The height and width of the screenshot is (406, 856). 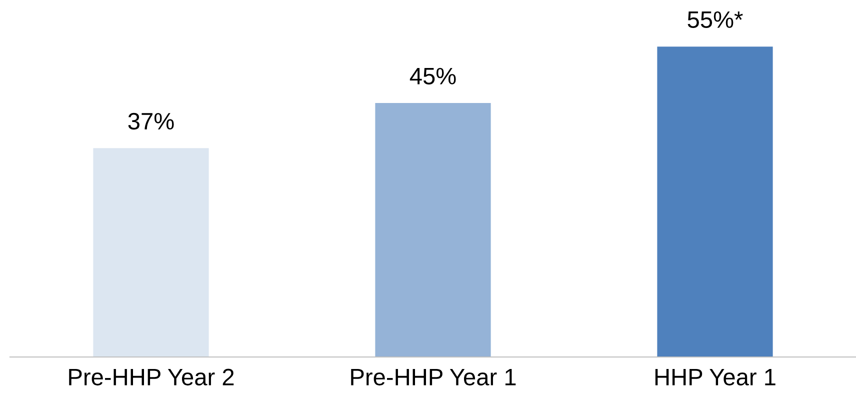 I want to click on data-label: 45%, so click(x=433, y=76).